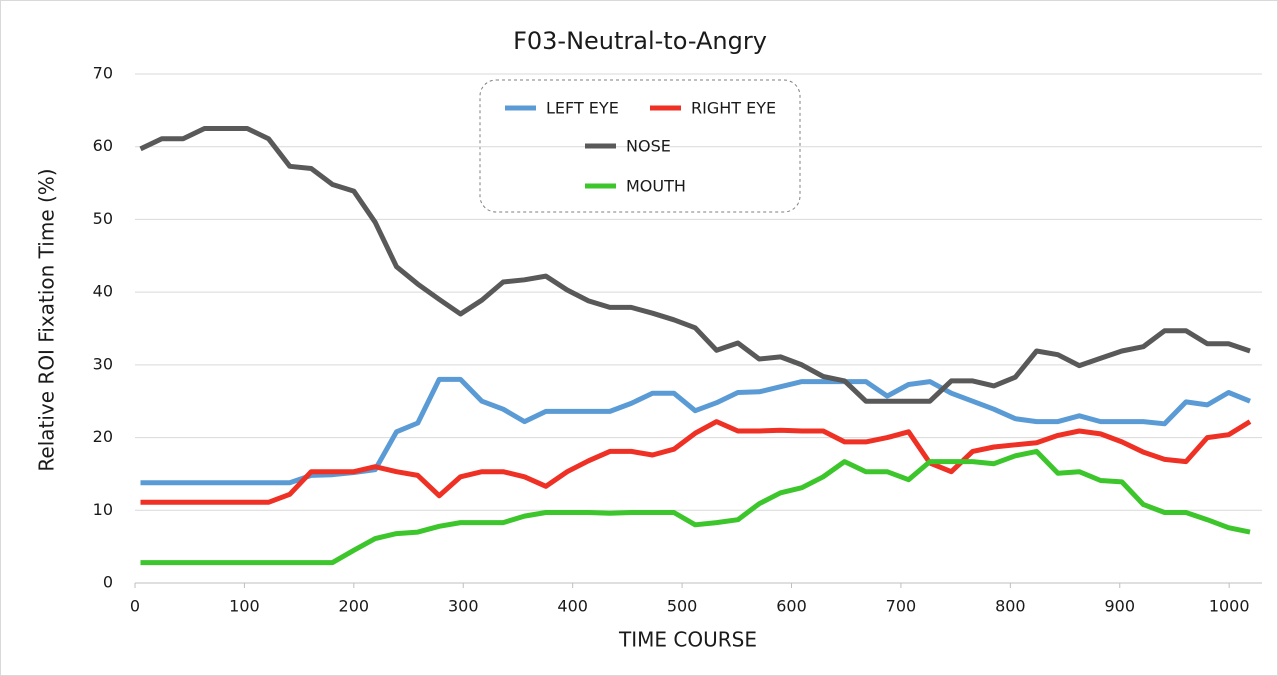 Image resolution: width=1278 pixels, height=676 pixels. I want to click on legend-label: RIGHT EYE, so click(733, 108).